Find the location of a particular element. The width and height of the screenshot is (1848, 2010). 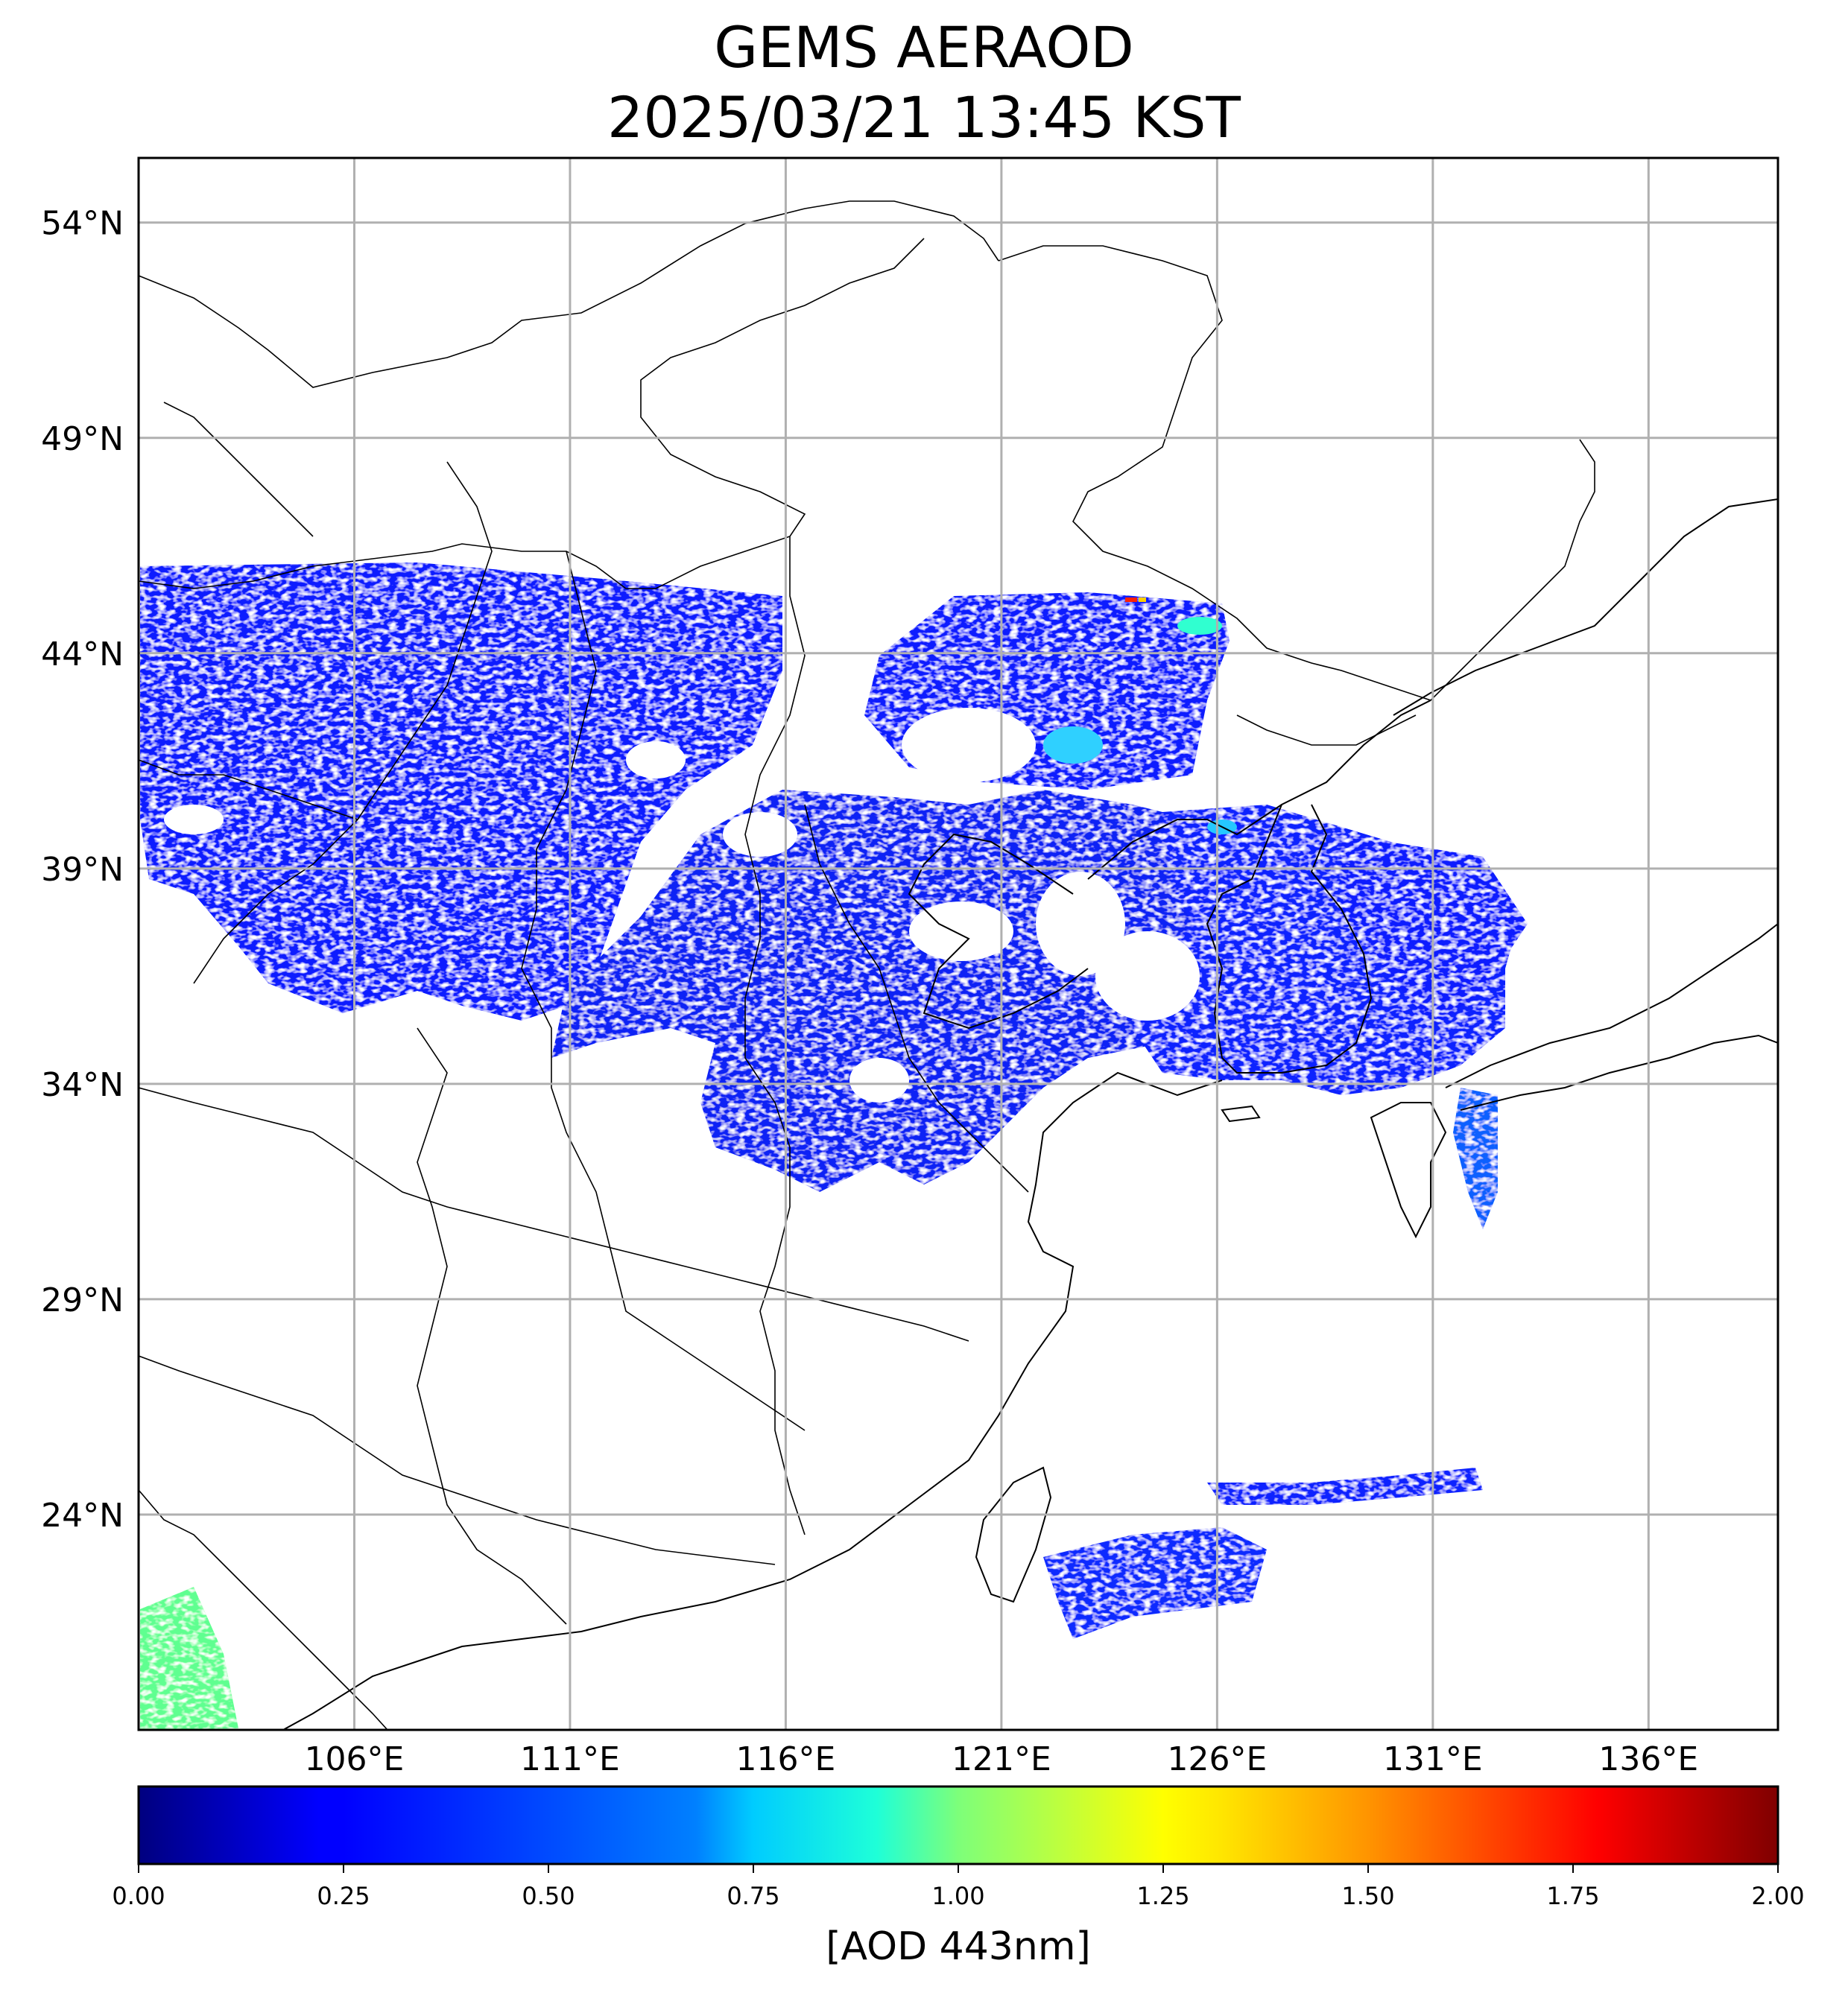

colorbar-tick-label: 1.25 is located at coordinates (1162, 1896).